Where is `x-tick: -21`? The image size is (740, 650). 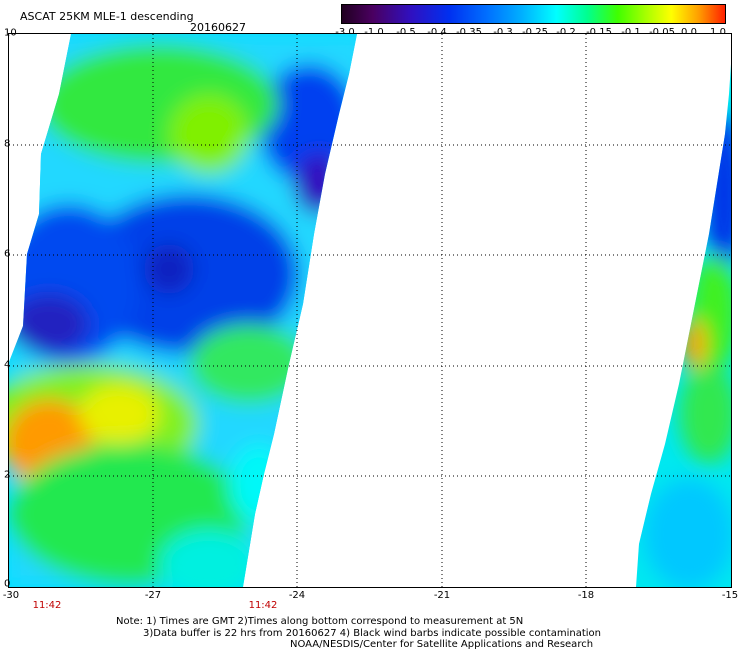 x-tick: -21 is located at coordinates (442, 595).